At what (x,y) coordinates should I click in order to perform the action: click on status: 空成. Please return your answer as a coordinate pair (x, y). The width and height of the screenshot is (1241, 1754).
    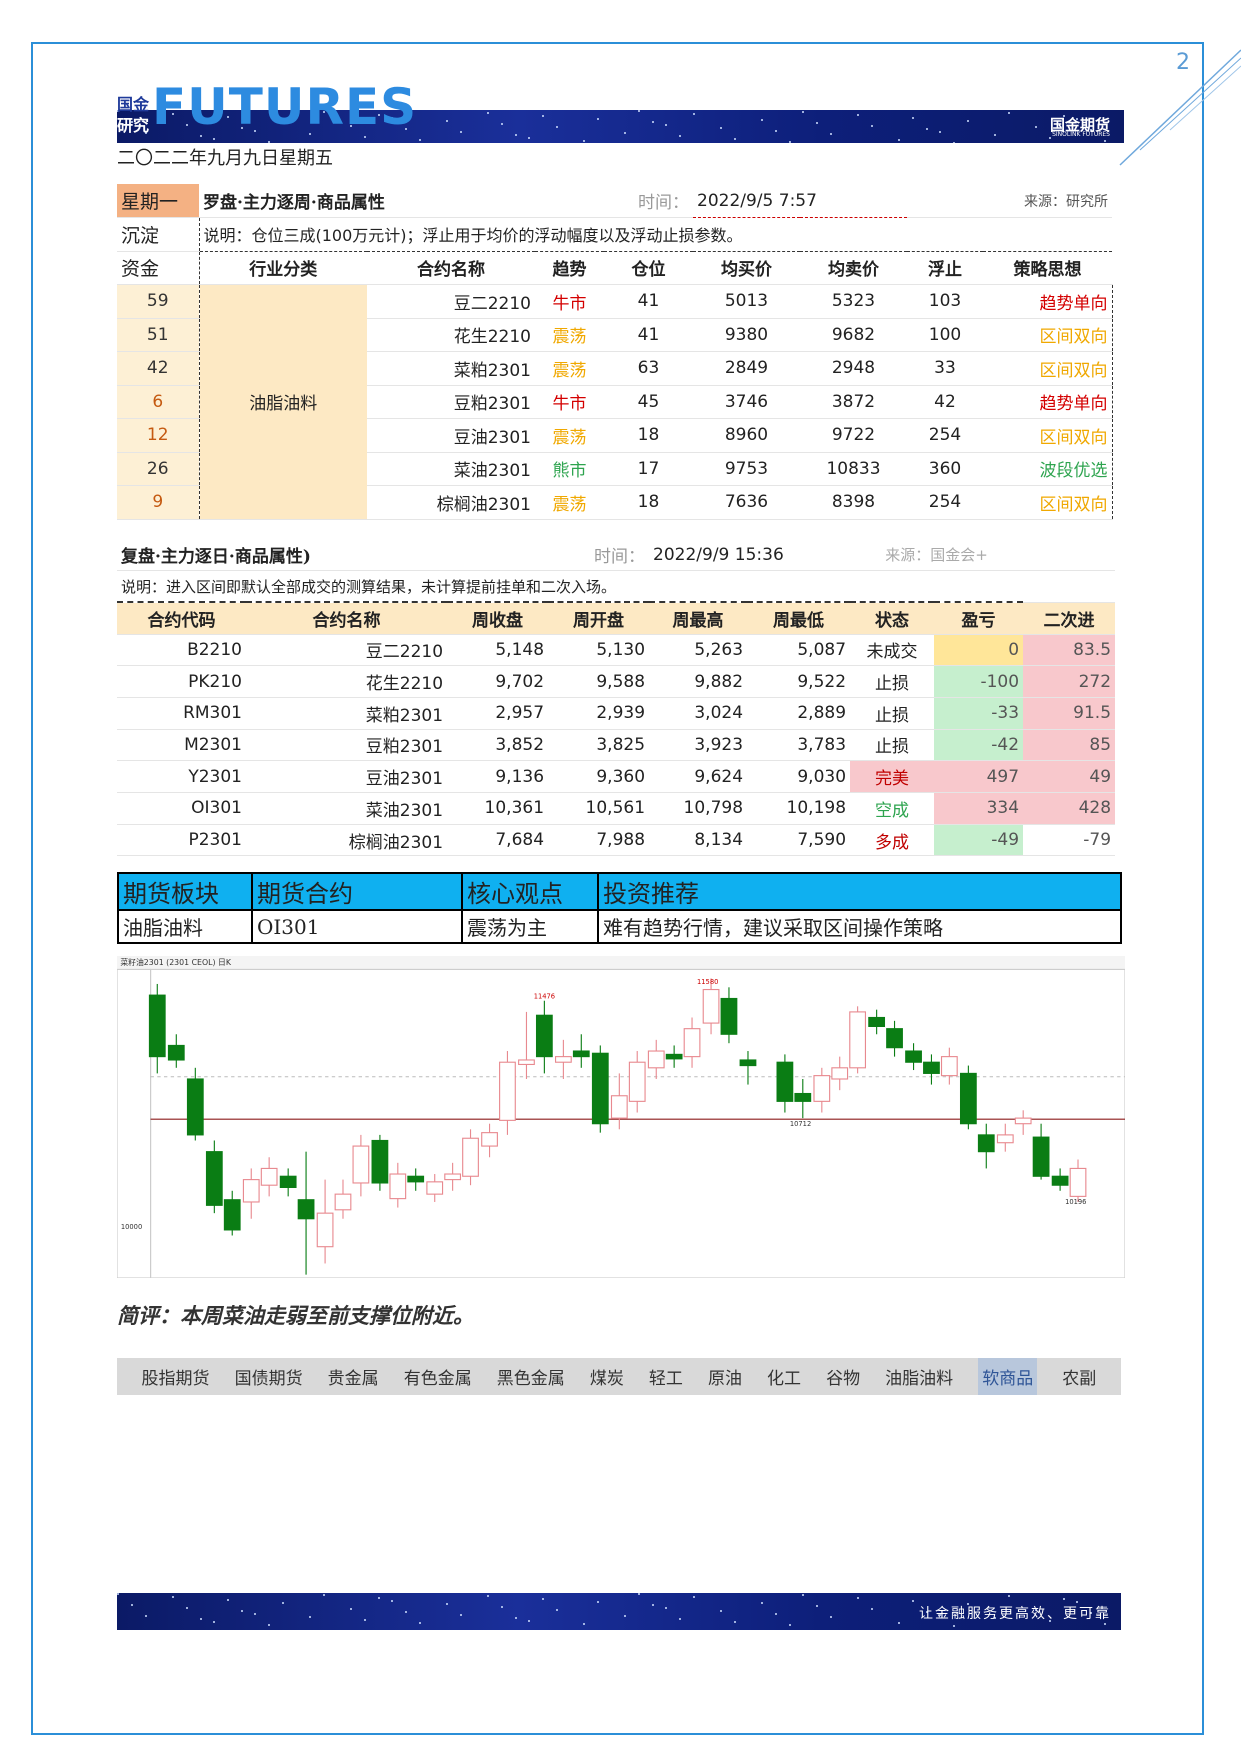
    Looking at the image, I should click on (892, 808).